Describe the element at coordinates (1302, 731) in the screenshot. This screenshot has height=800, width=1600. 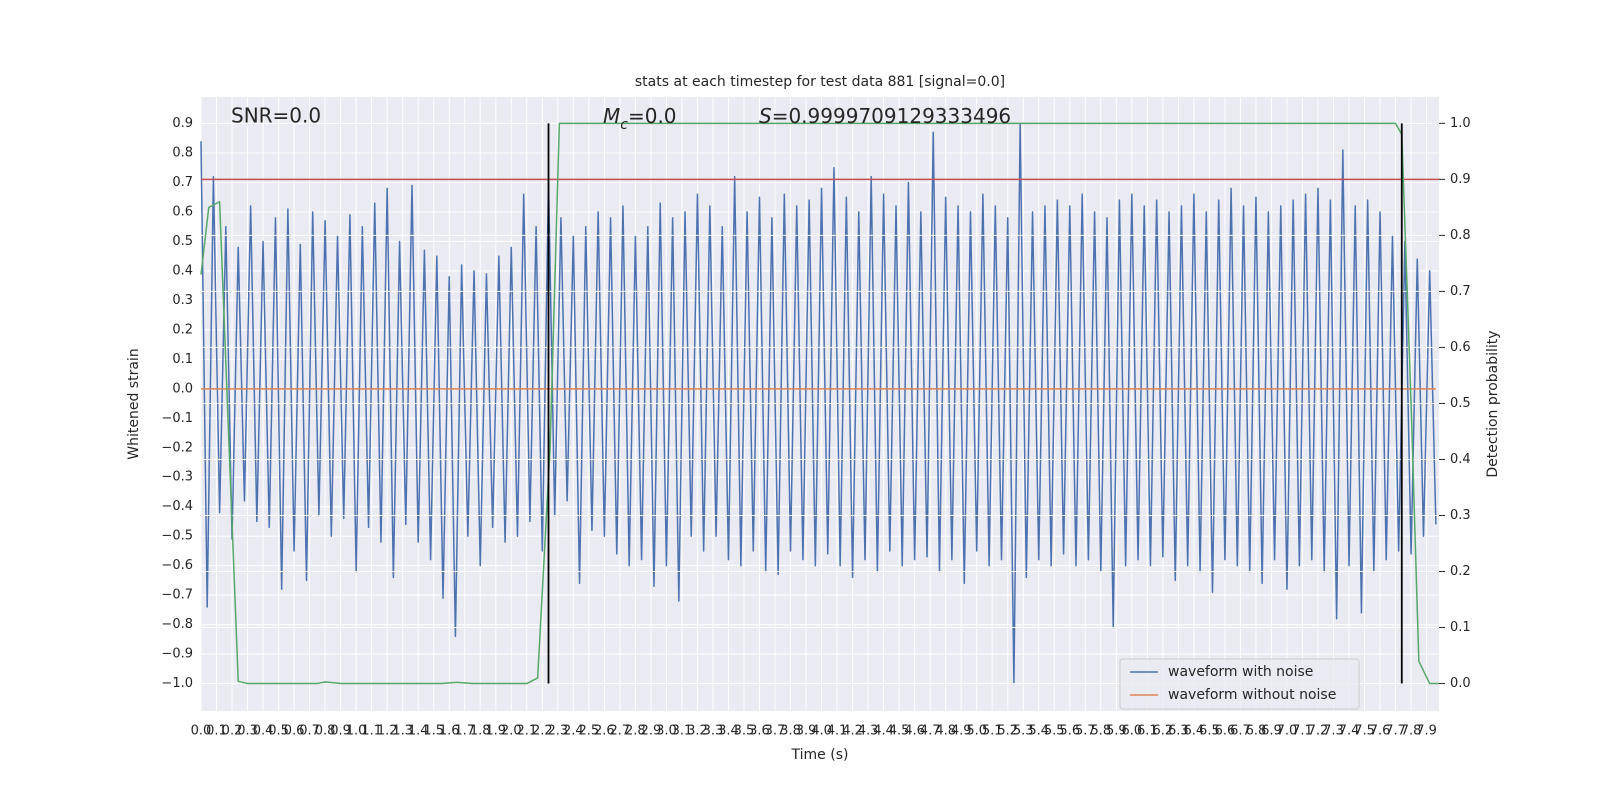
I see `x-tick-label: 7.1` at that location.